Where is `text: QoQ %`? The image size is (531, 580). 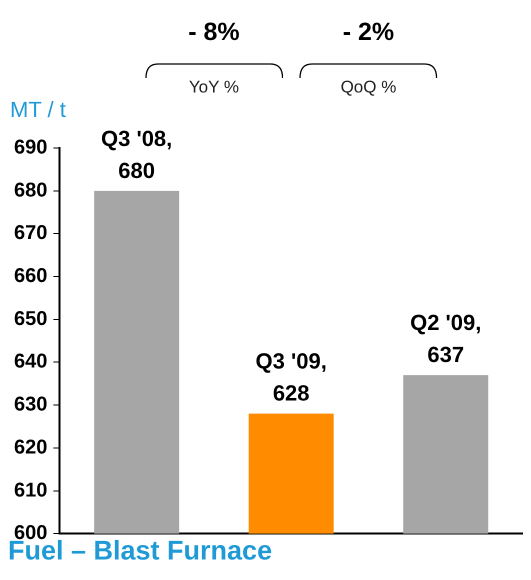 text: QoQ % is located at coordinates (368, 87).